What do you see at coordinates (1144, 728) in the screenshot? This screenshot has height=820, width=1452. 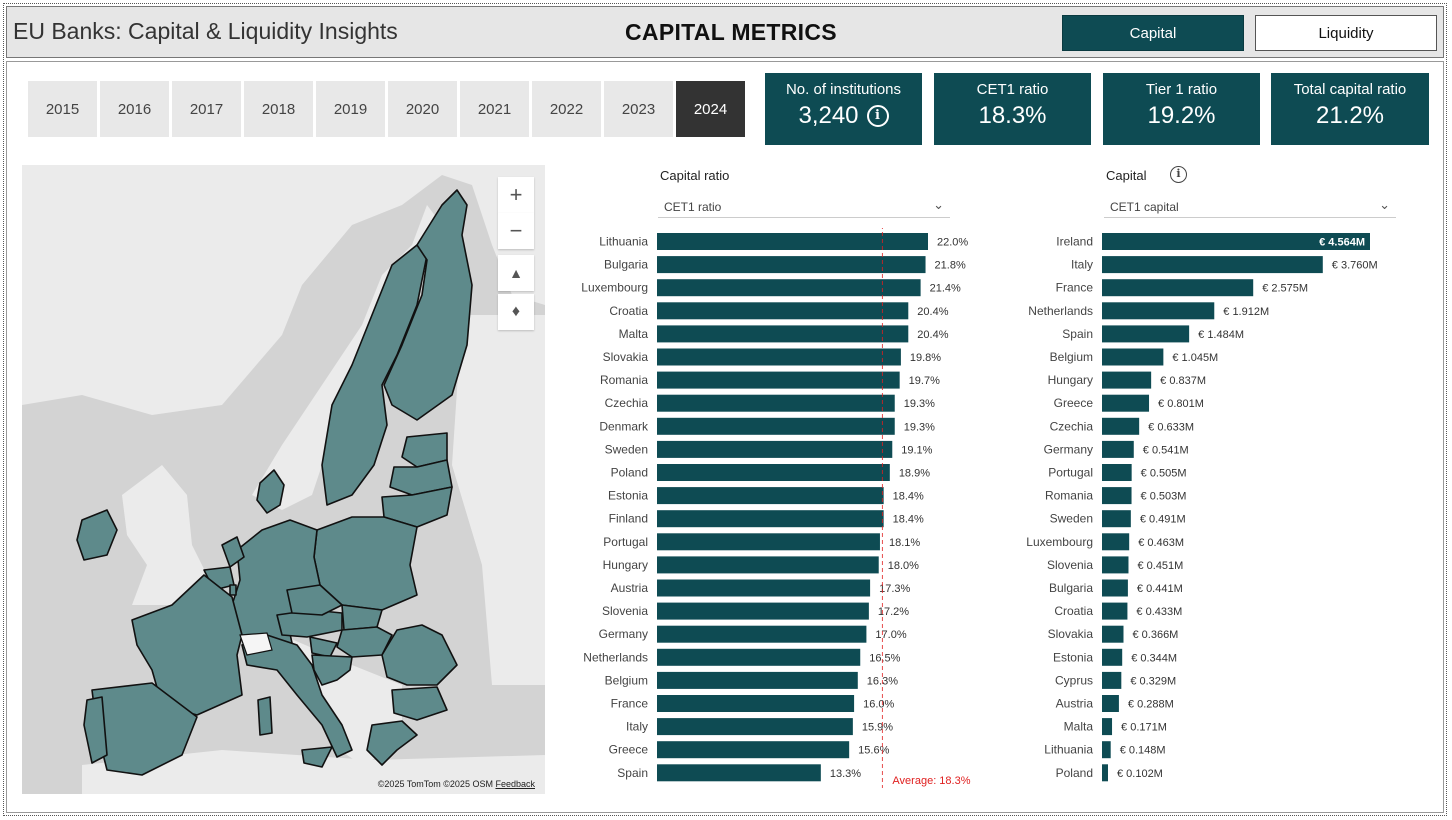 I see `data-label: € 0.171M` at bounding box center [1144, 728].